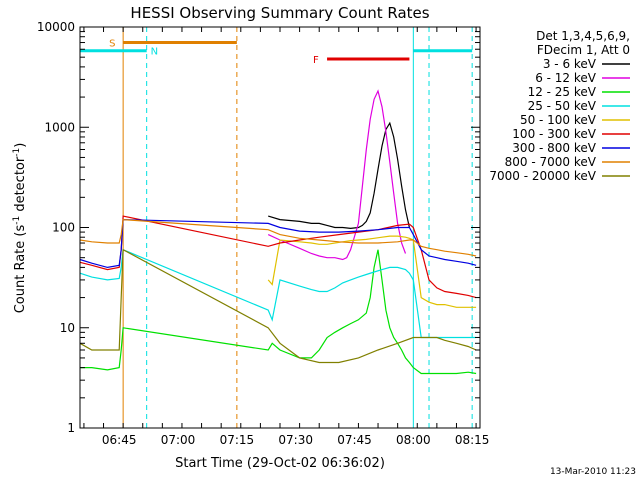 The height and width of the screenshot is (480, 640). Describe the element at coordinates (551, 162) in the screenshot. I see `legend-label-7: 800 - 7000 keV` at that location.